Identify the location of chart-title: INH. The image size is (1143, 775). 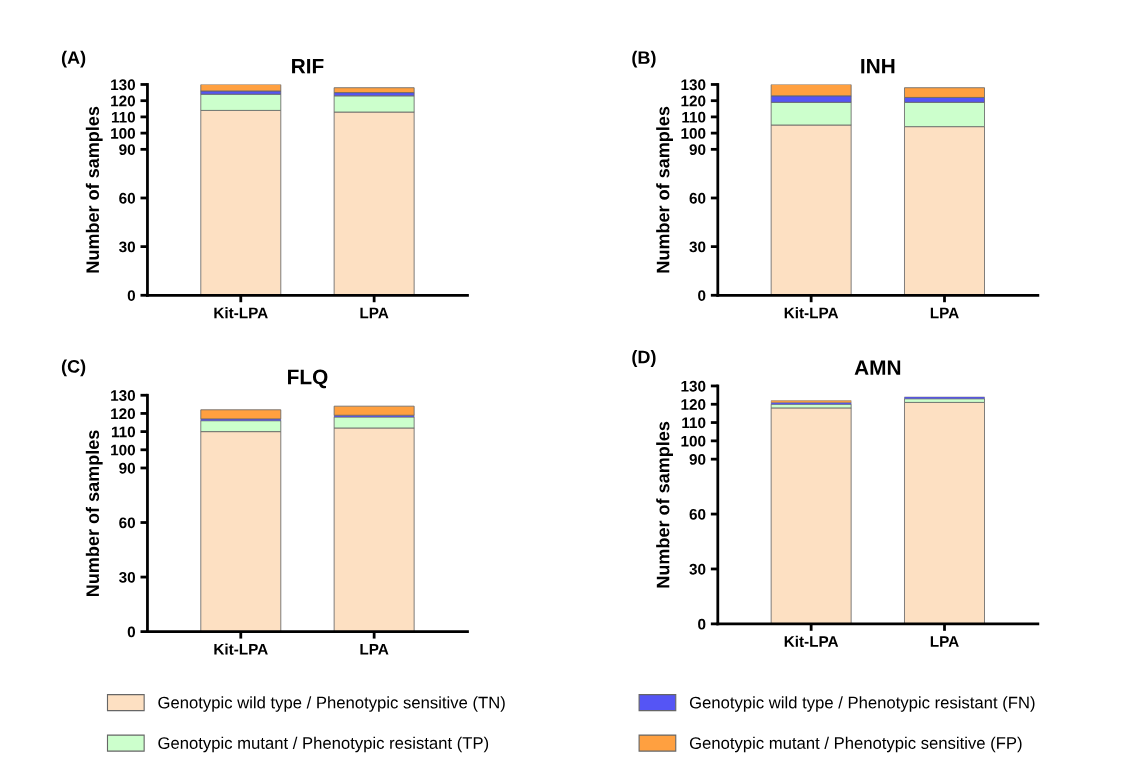
(878, 66).